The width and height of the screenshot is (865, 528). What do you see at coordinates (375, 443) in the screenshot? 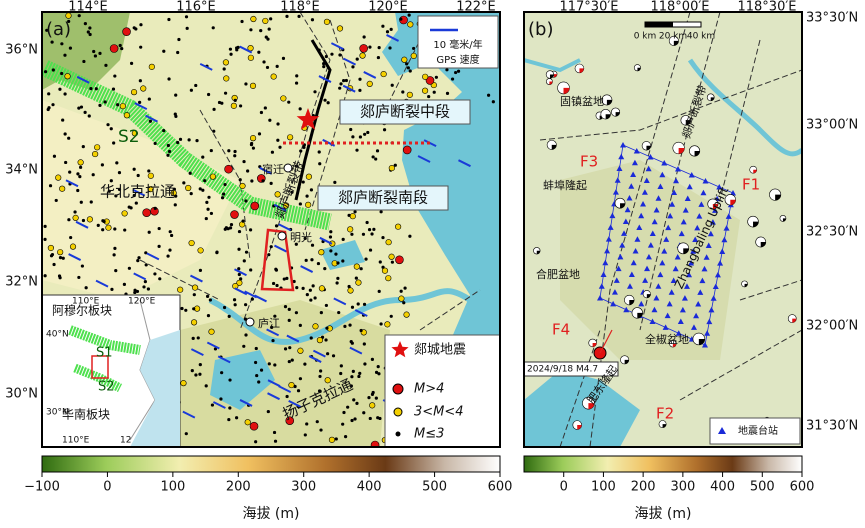
I see `quake-large` at bounding box center [375, 443].